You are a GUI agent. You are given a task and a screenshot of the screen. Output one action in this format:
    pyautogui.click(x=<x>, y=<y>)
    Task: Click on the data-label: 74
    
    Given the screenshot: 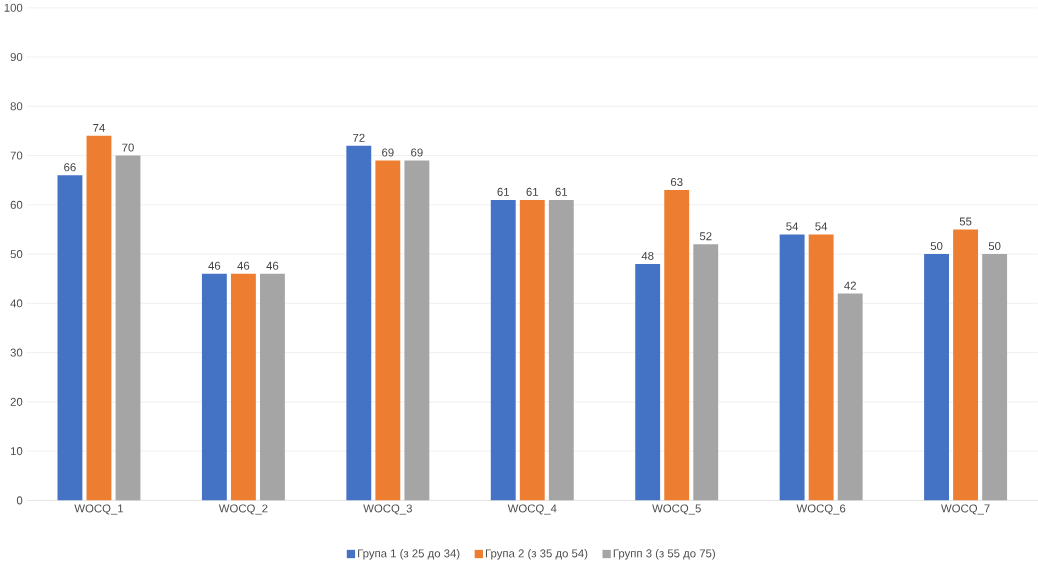 What is the action you would take?
    pyautogui.click(x=99, y=128)
    